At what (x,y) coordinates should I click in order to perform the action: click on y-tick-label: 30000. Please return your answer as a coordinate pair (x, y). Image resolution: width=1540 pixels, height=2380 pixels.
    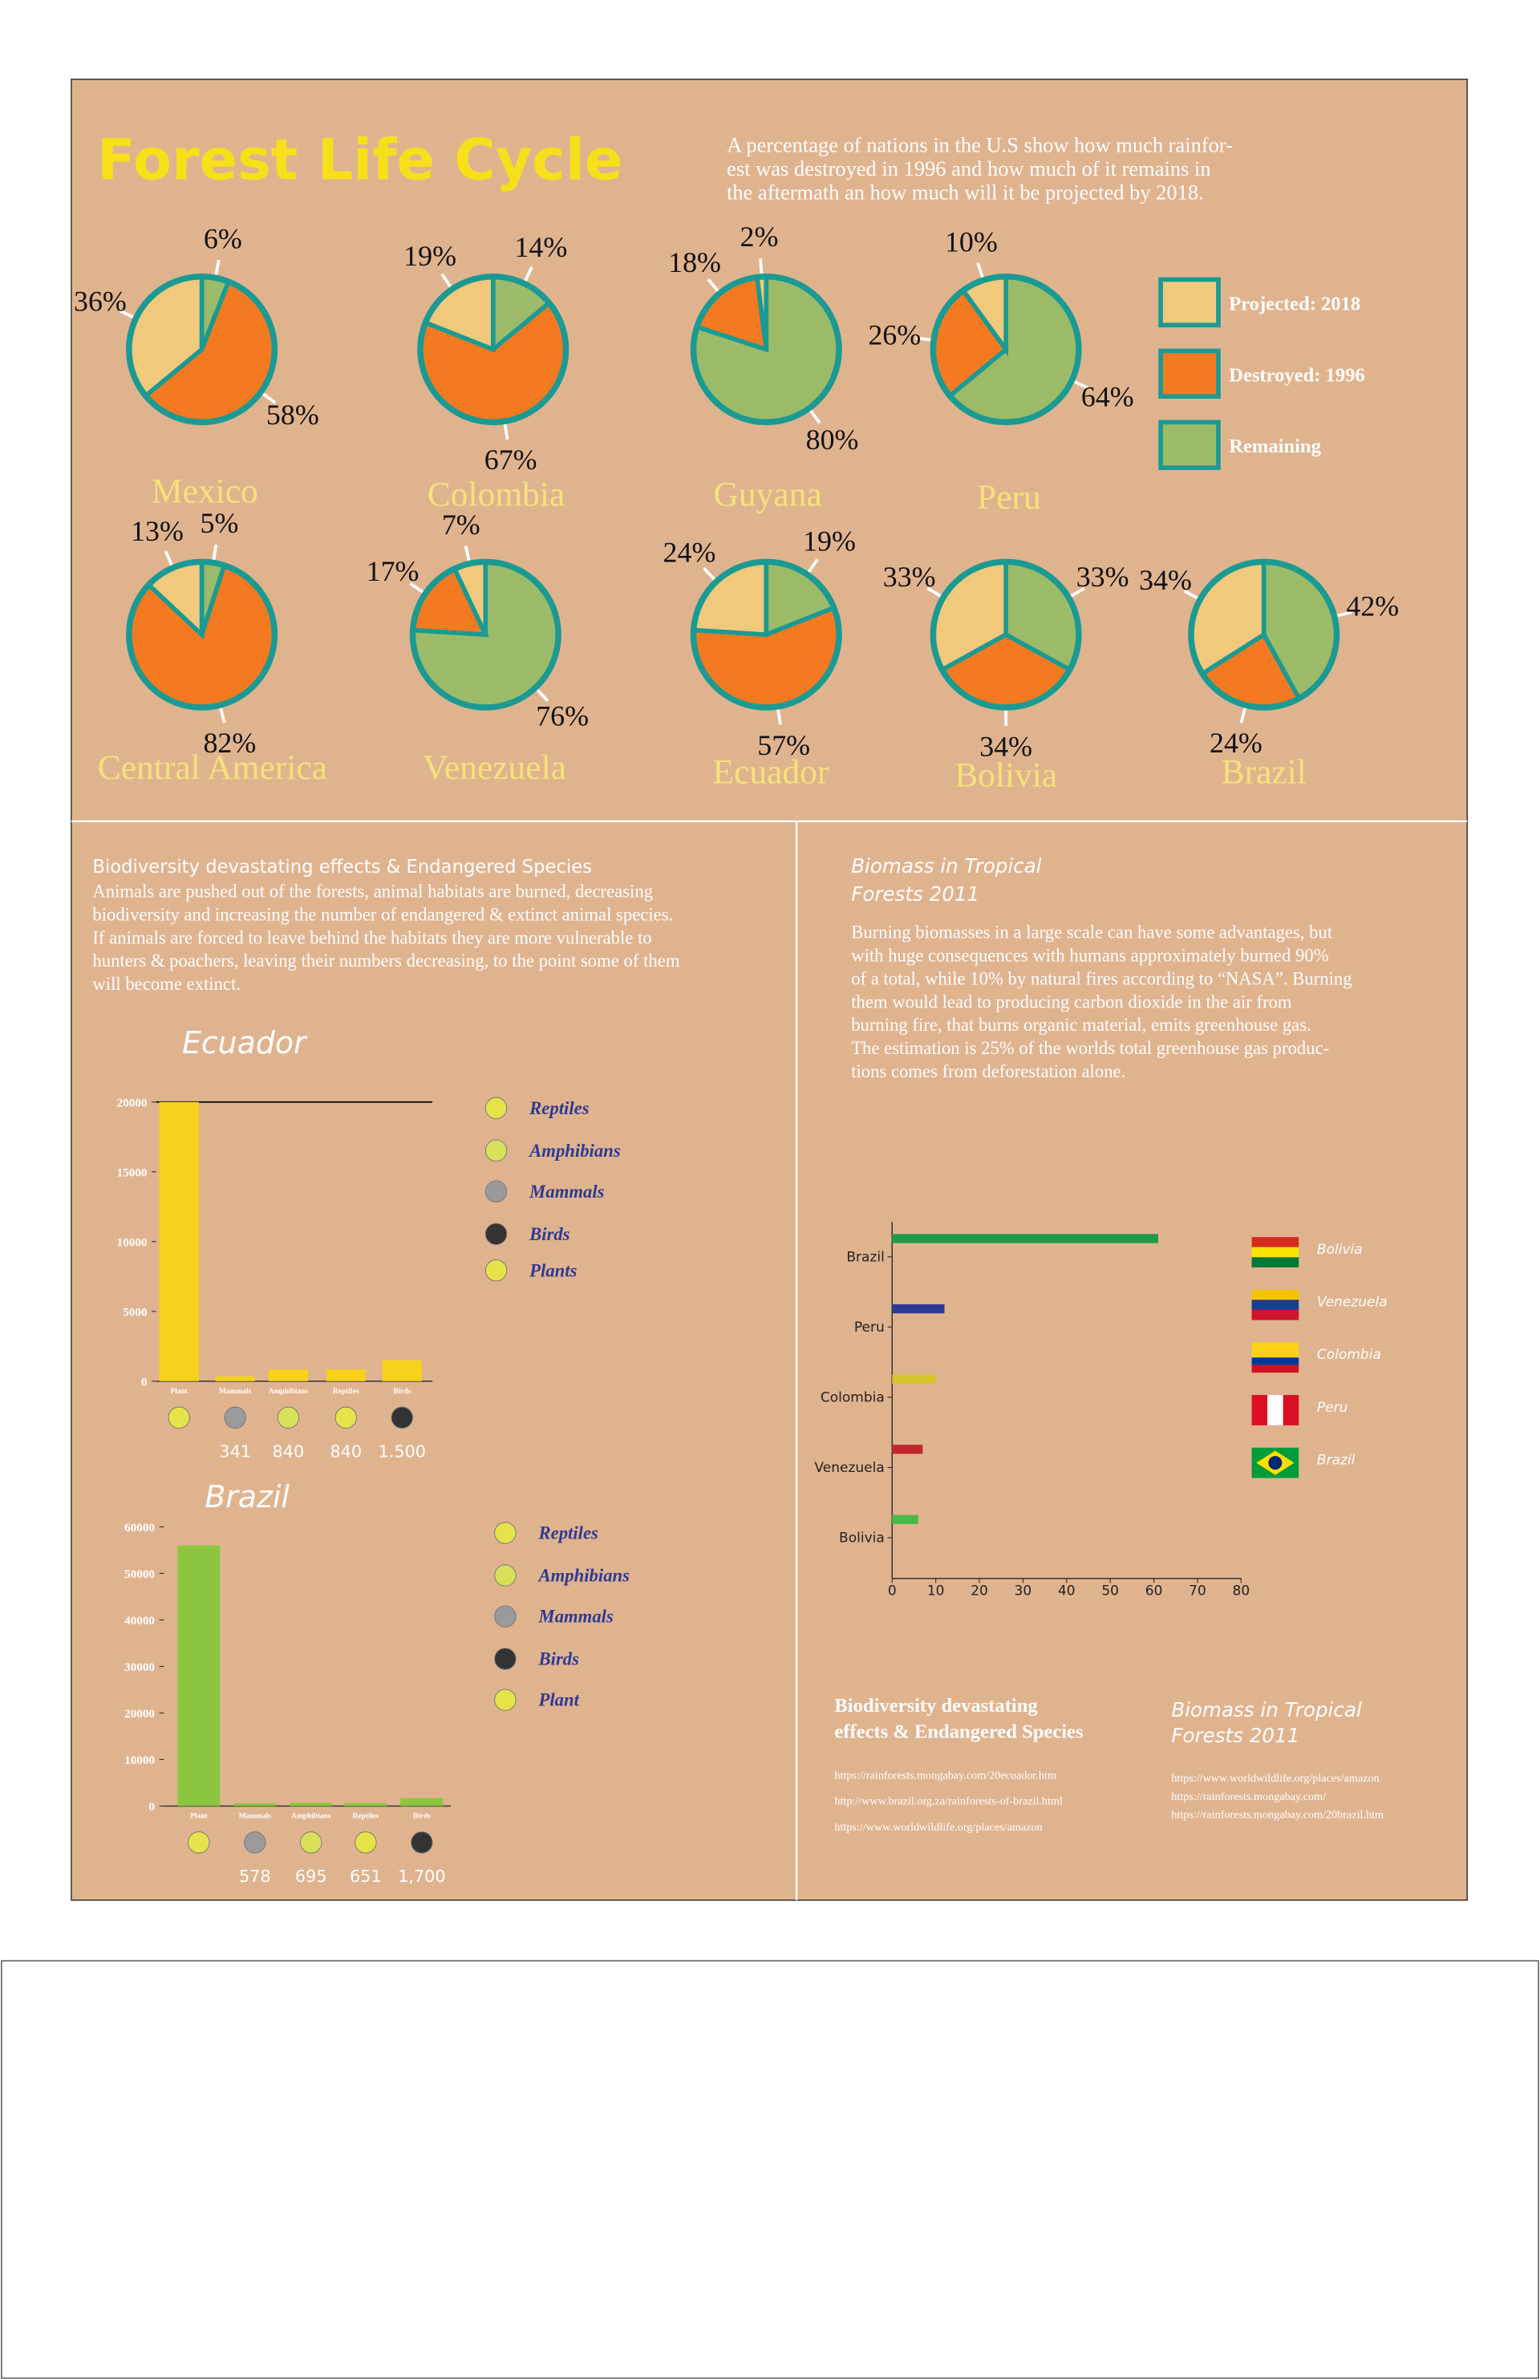
    Looking at the image, I should click on (140, 1667).